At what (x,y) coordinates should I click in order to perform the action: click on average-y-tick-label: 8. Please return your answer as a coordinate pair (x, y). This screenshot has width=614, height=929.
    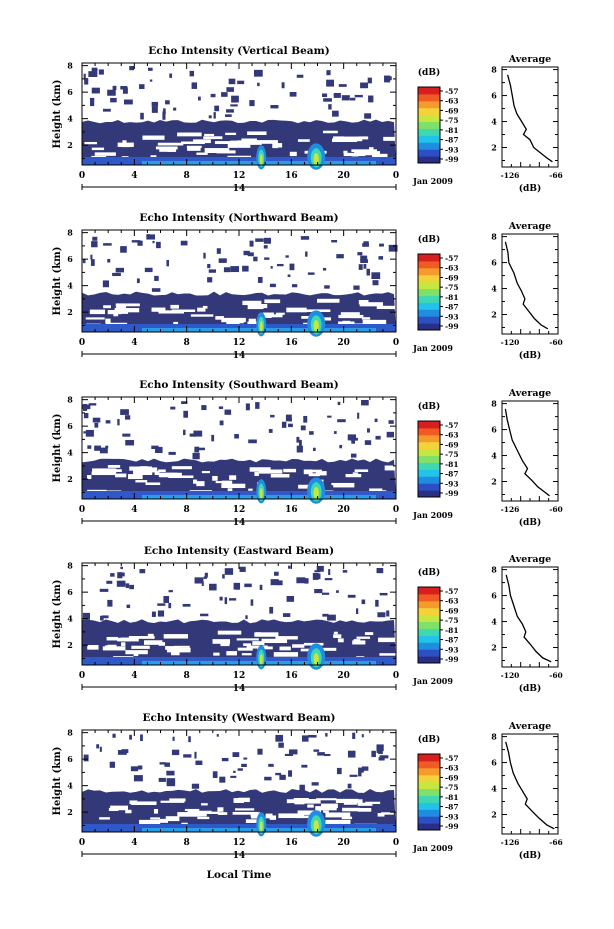
    Looking at the image, I should click on (494, 404).